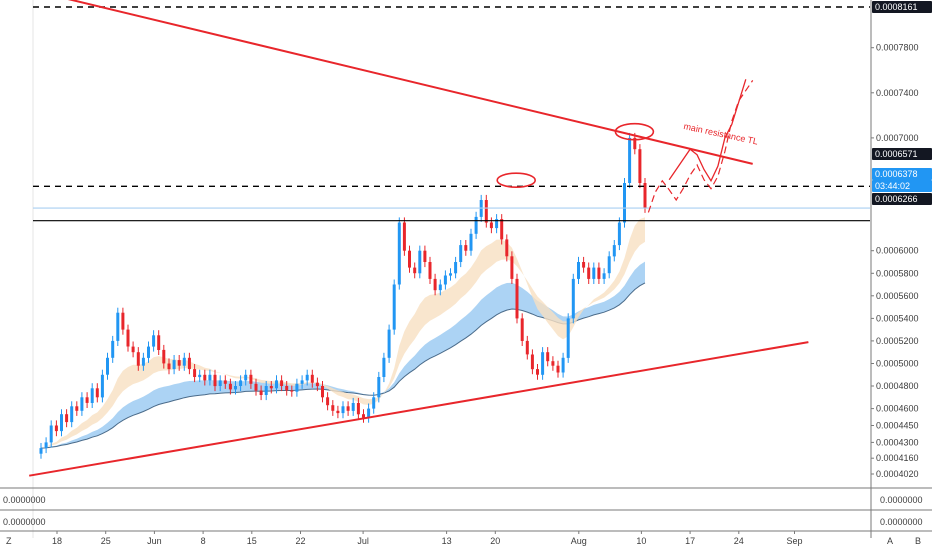 This screenshot has width=932, height=550. I want to click on time-axis: 18 25 Jun 8 15 22 Jul 13 20 Aug 10 17 24 Sep Z A B, so click(463, 538).